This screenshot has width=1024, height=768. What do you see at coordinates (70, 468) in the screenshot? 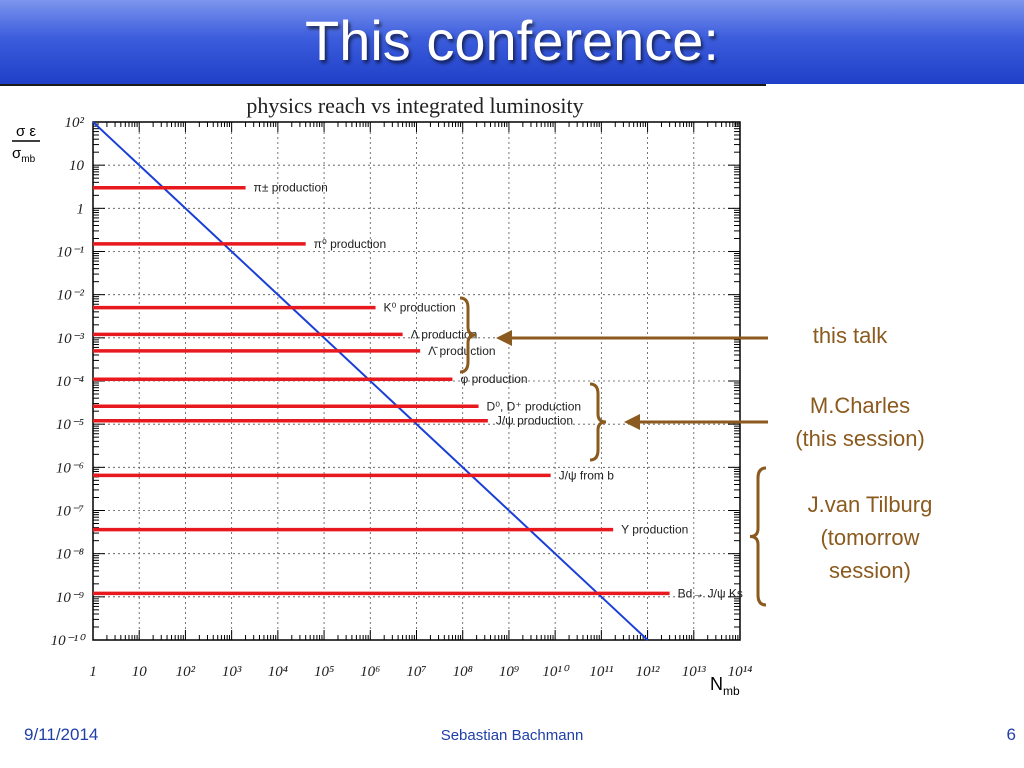
I see `y-tick-label: 10⁻⁶` at bounding box center [70, 468].